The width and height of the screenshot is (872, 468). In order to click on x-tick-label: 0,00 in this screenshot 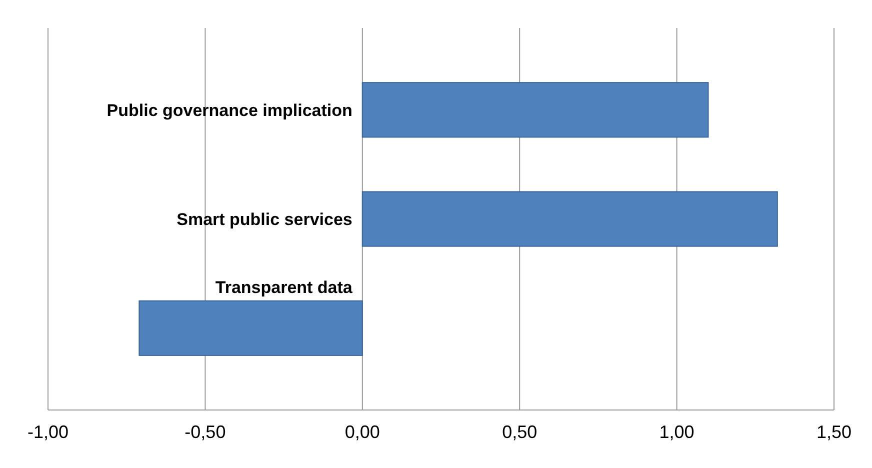, I will do `click(362, 432)`.